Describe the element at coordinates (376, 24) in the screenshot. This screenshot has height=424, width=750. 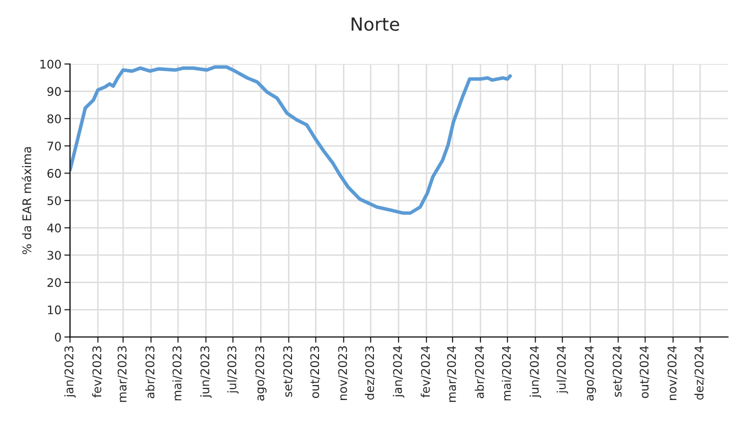
I see `chart-title: Norte` at that location.